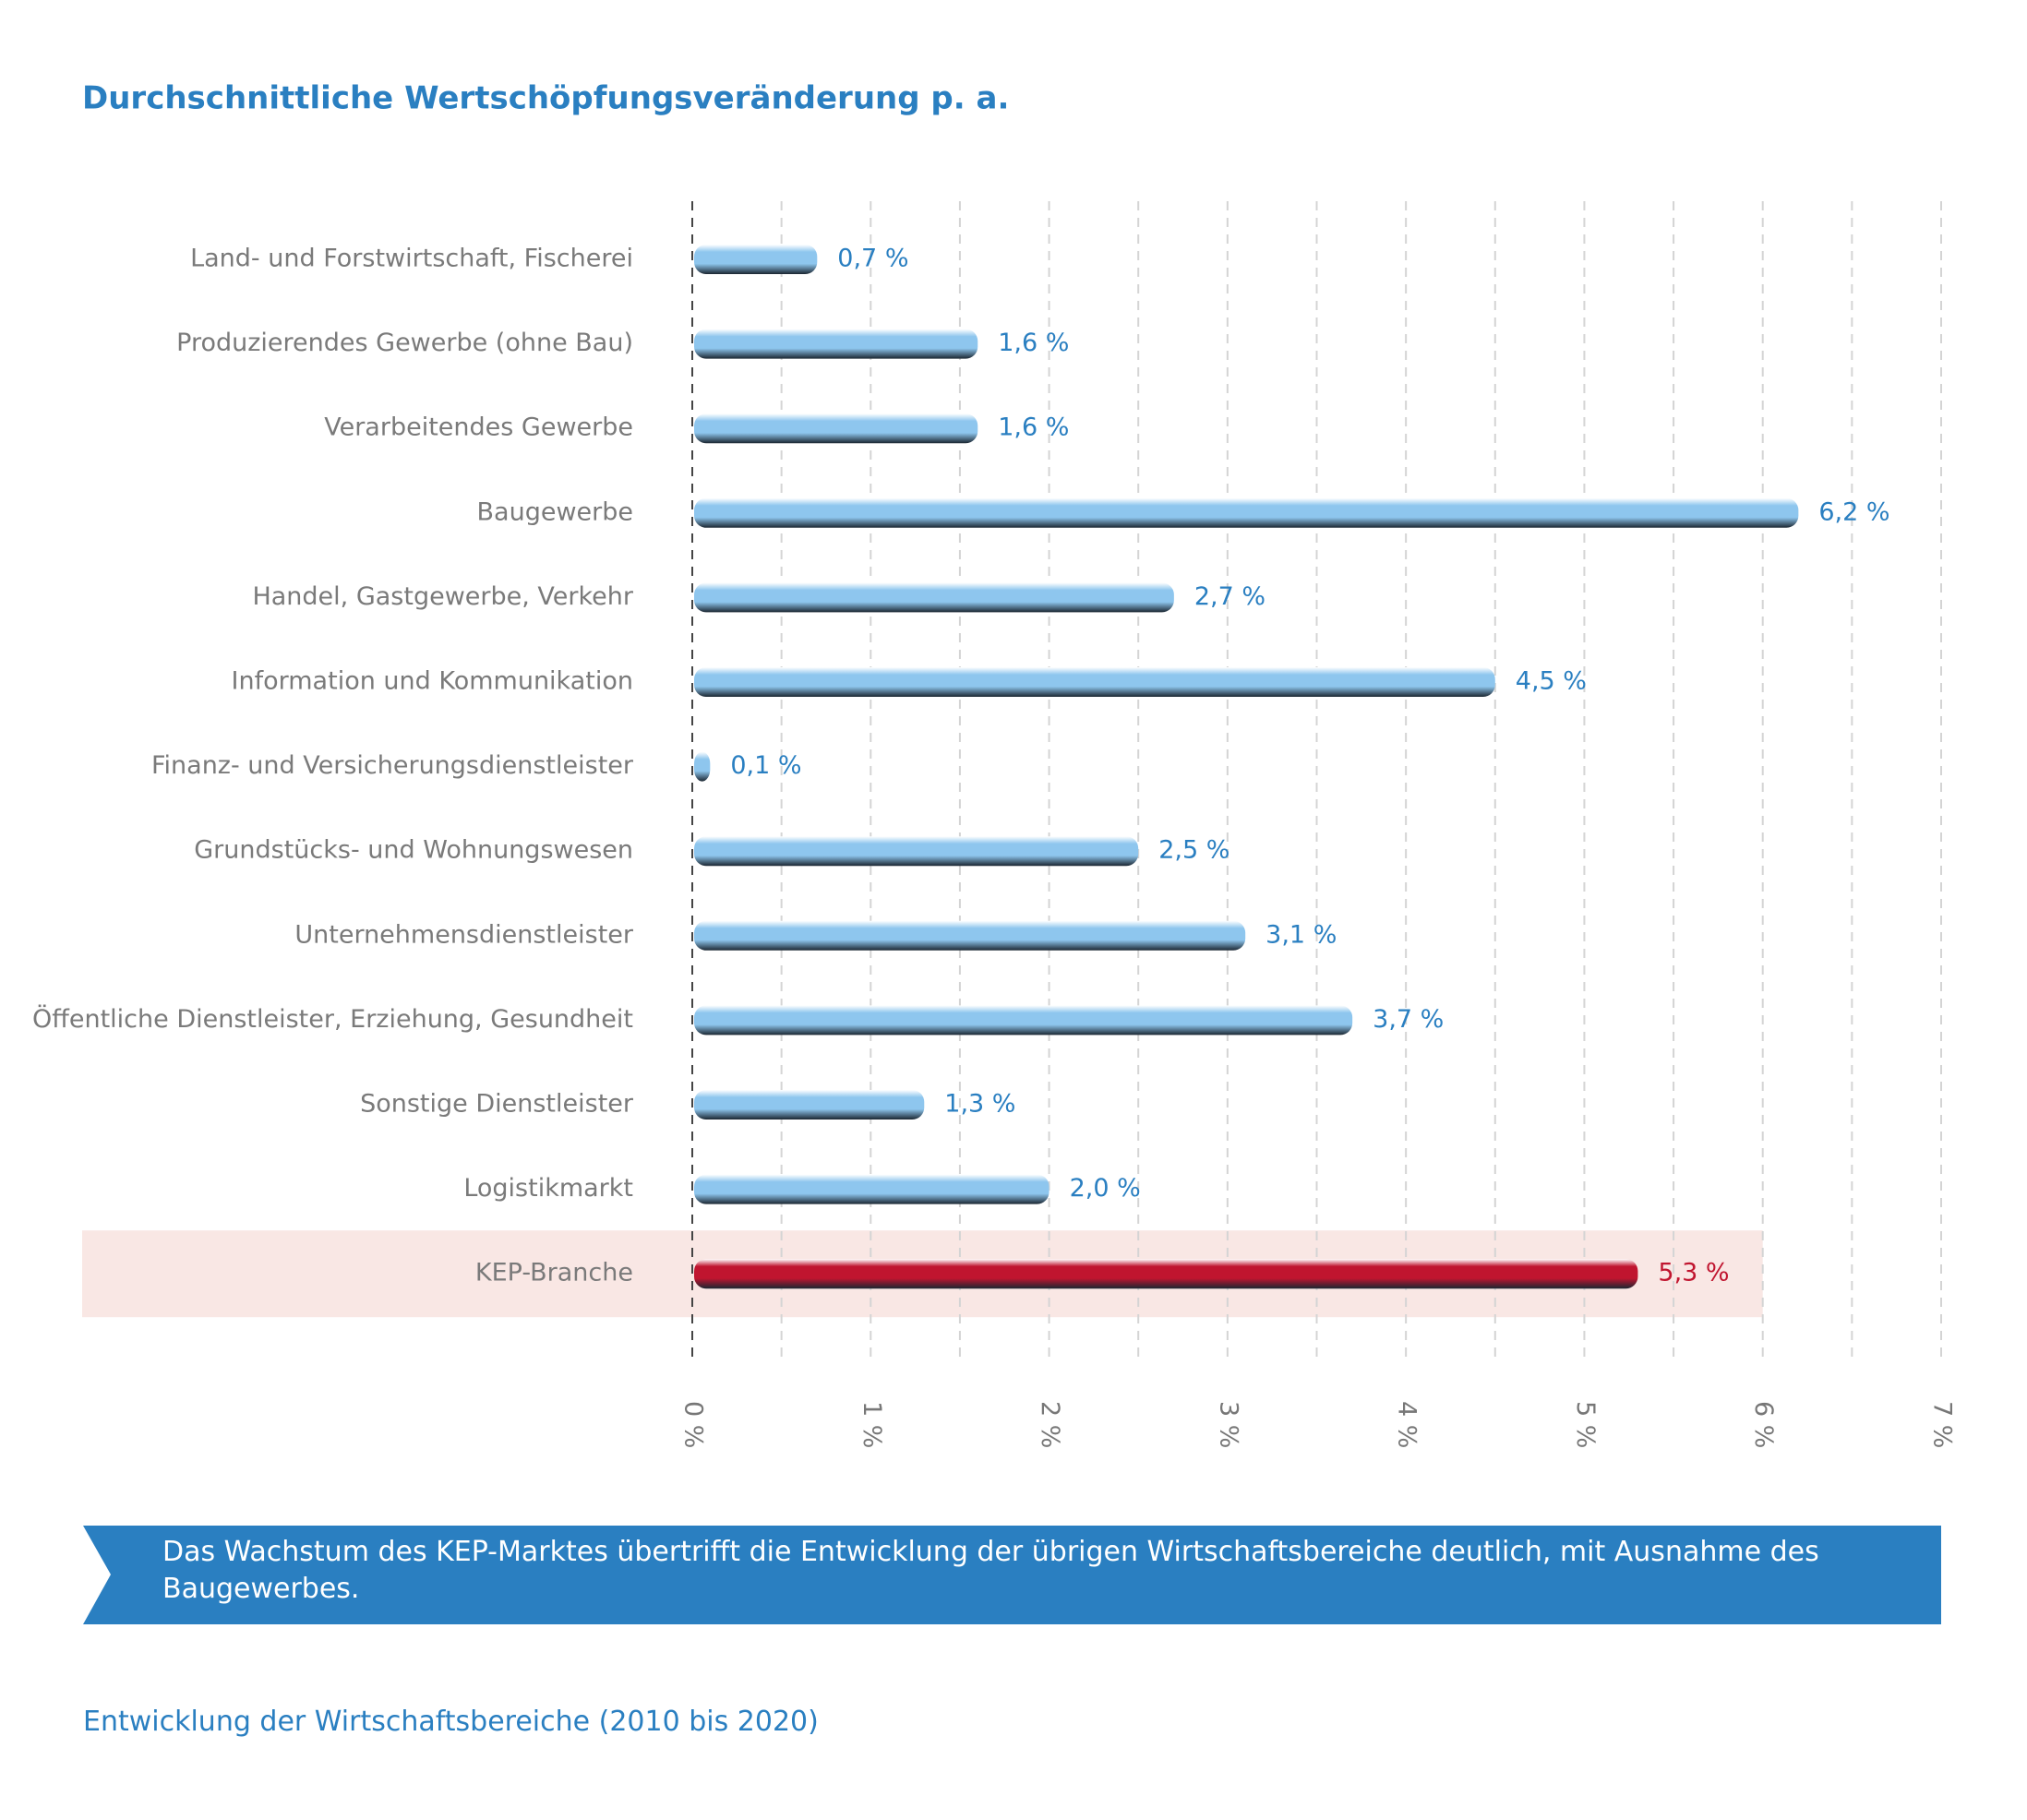  What do you see at coordinates (555, 511) in the screenshot?
I see `y-tick-label: Baugewerbe` at bounding box center [555, 511].